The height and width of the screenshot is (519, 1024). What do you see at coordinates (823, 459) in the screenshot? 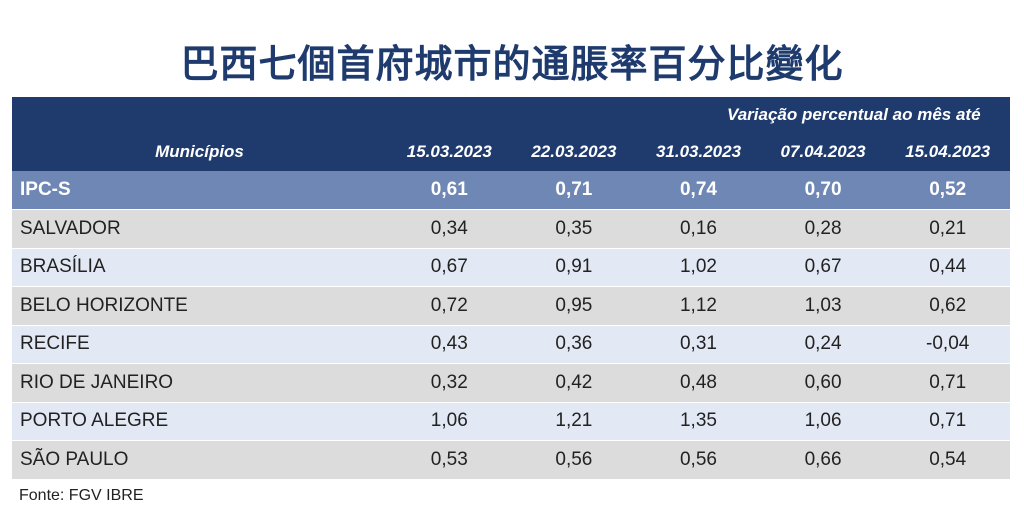
I see `table-cell-value: 0,66` at bounding box center [823, 459].